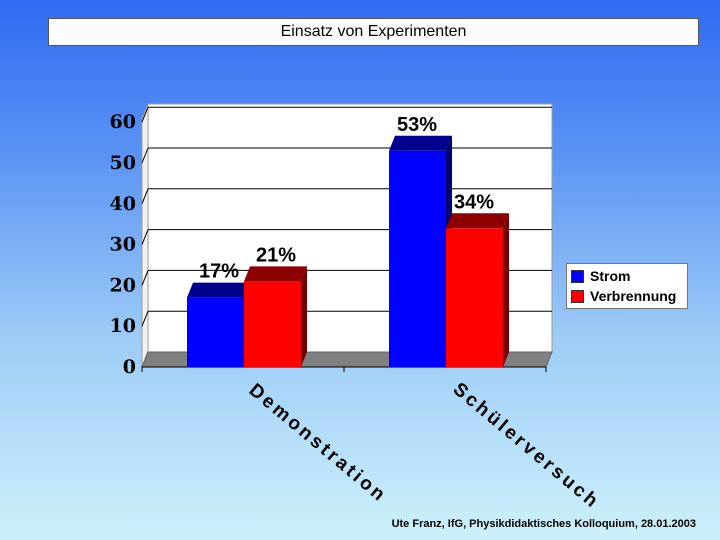  Describe the element at coordinates (219, 272) in the screenshot. I see `data-label: 17%` at that location.